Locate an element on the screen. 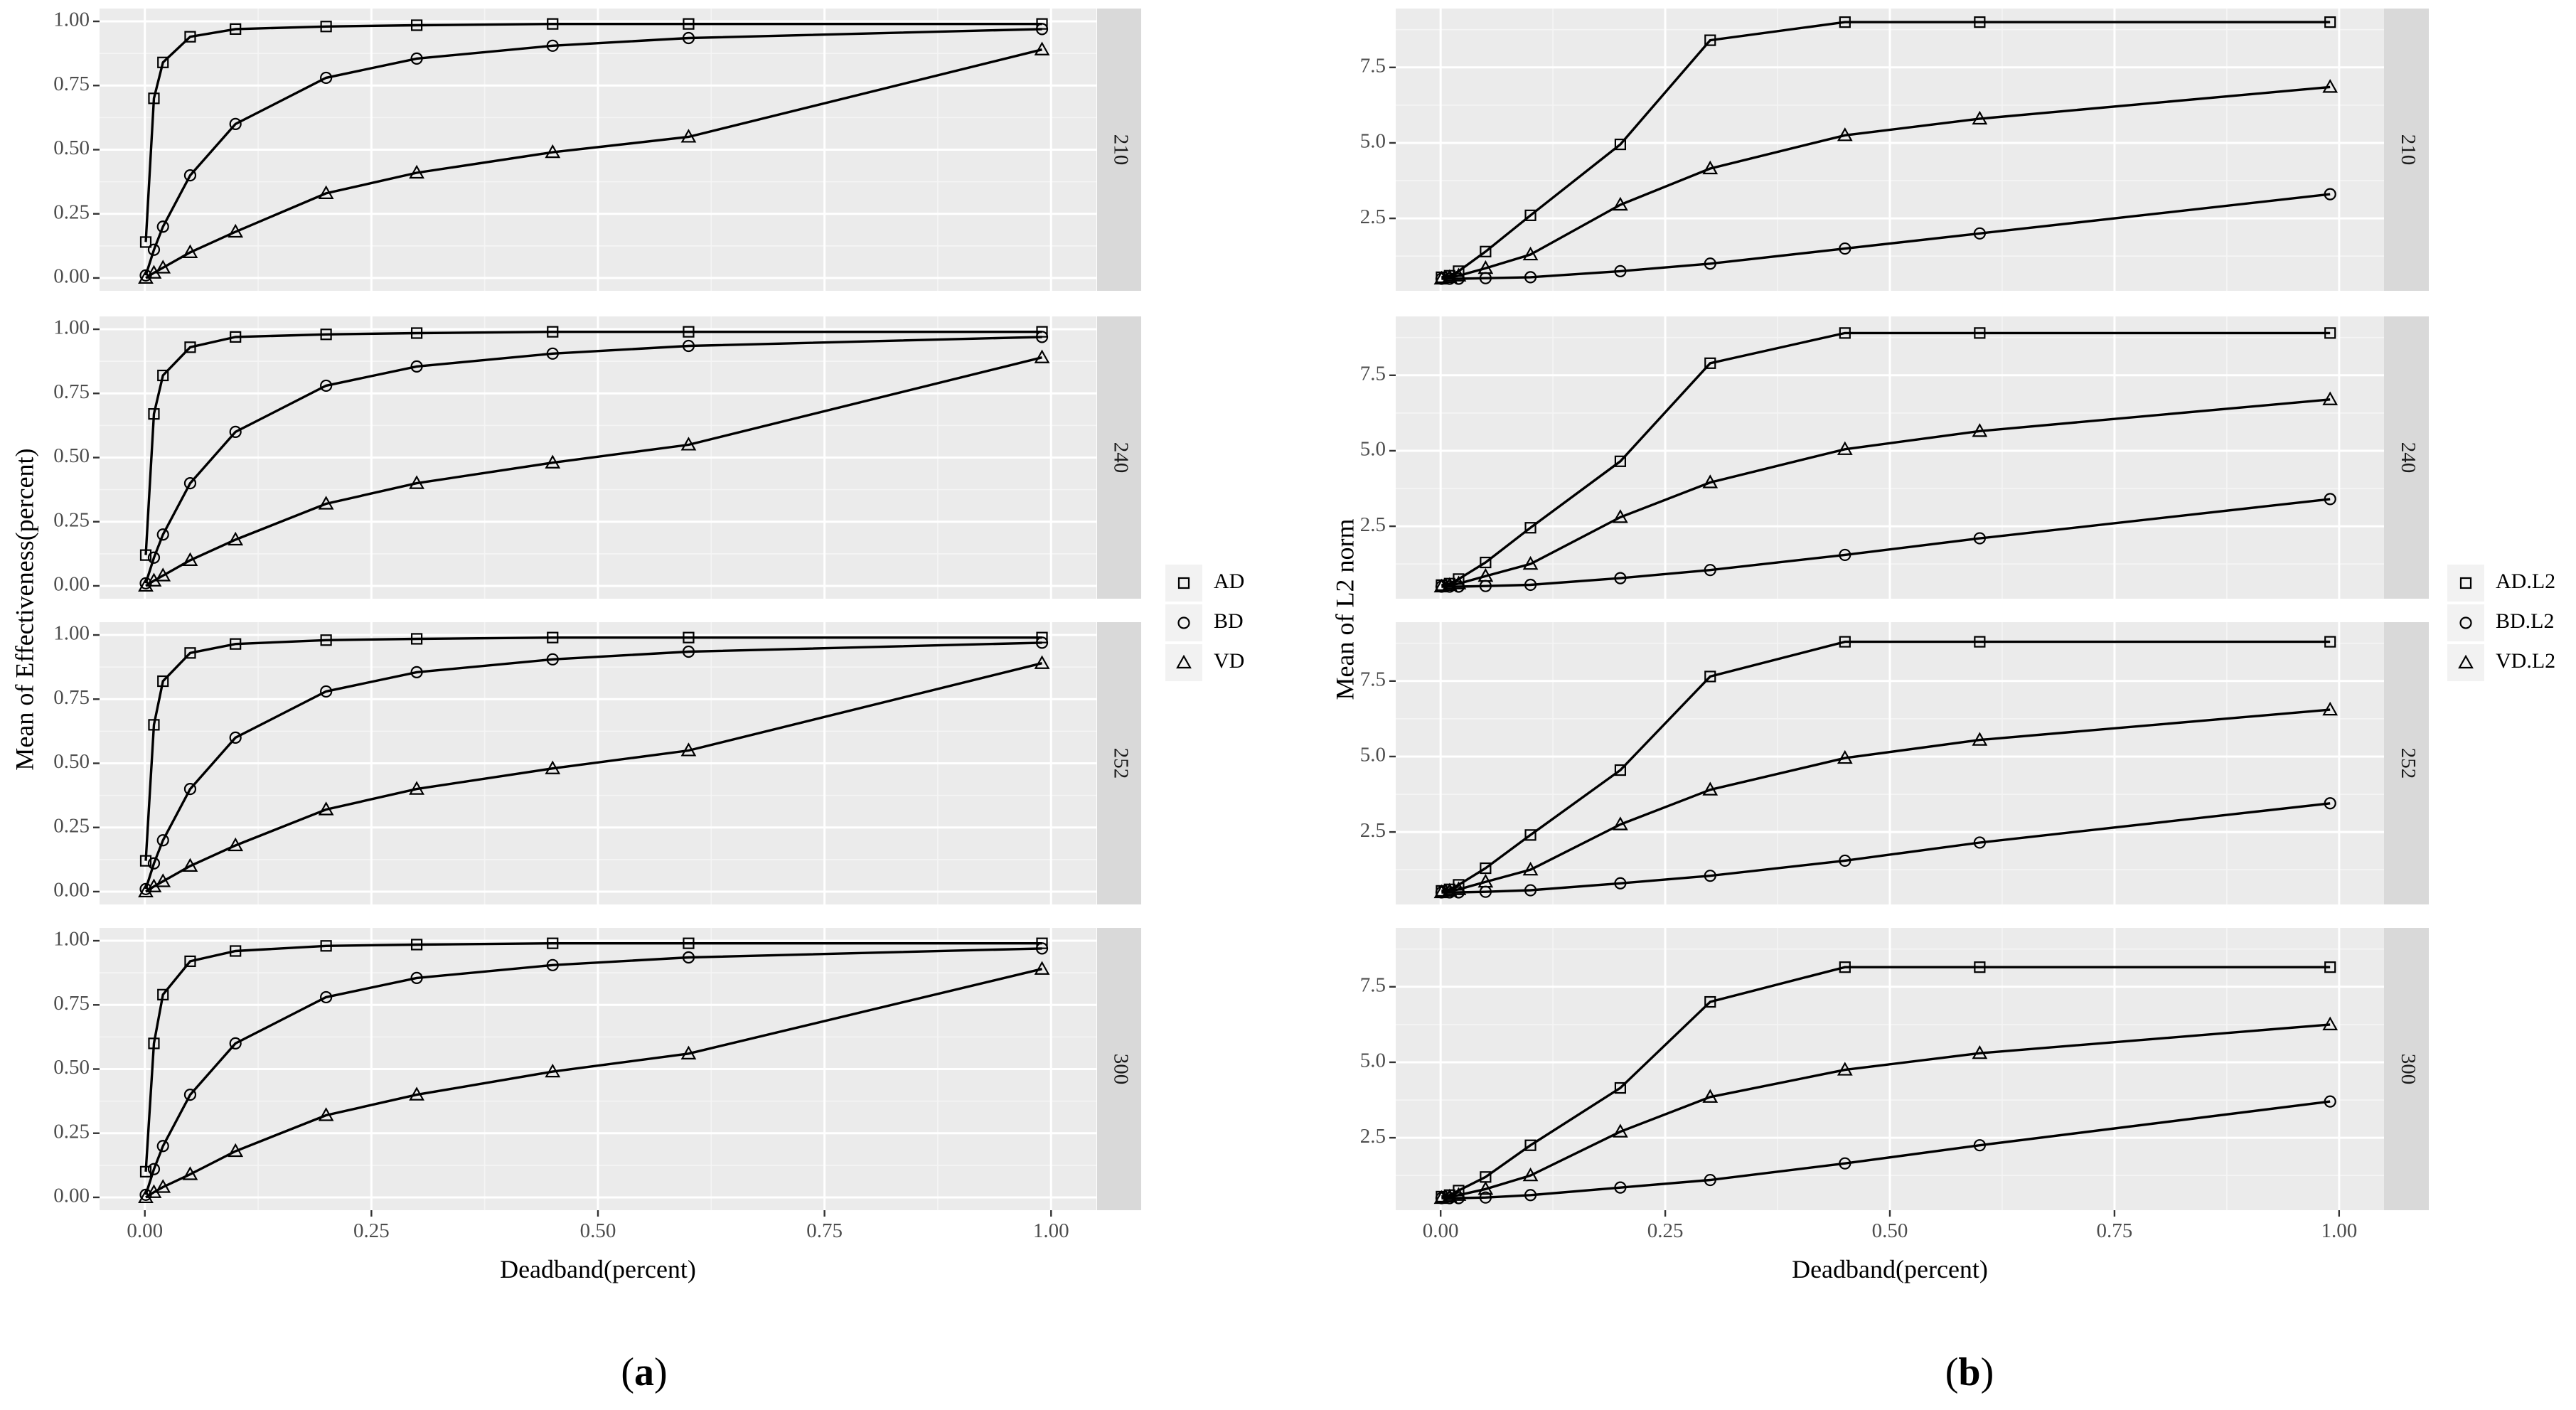  legend-label: AD.L2 is located at coordinates (2525, 581).